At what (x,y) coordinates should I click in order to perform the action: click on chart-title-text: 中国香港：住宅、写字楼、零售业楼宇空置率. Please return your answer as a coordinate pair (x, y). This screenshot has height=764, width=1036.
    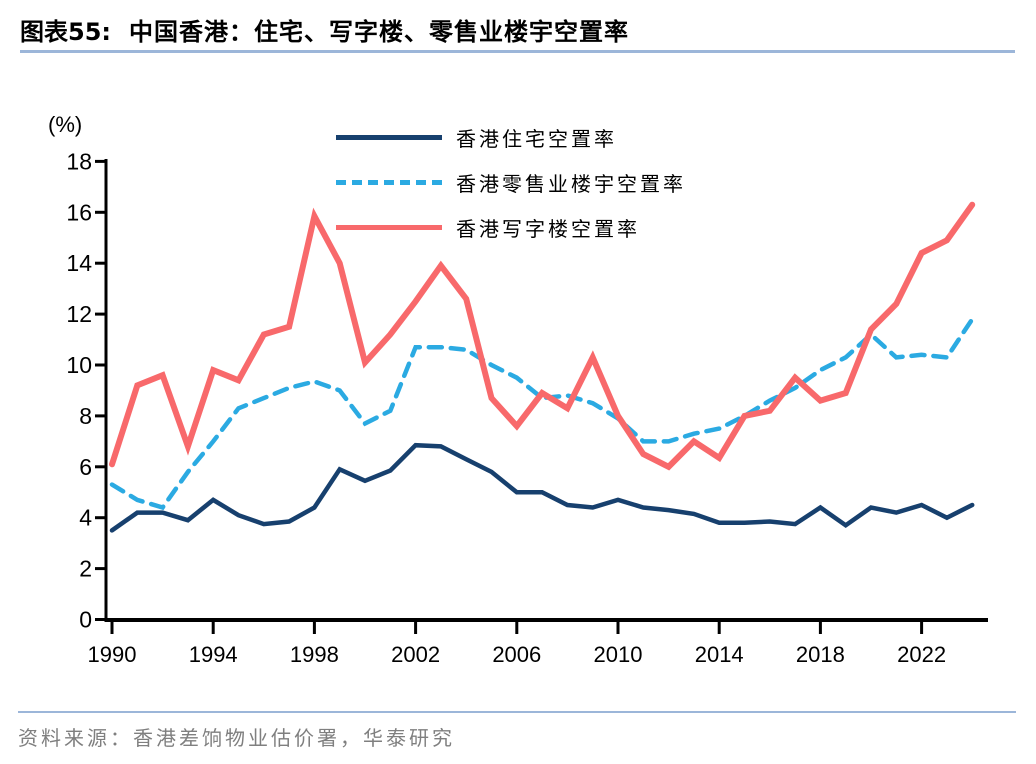
    Looking at the image, I should click on (379, 32).